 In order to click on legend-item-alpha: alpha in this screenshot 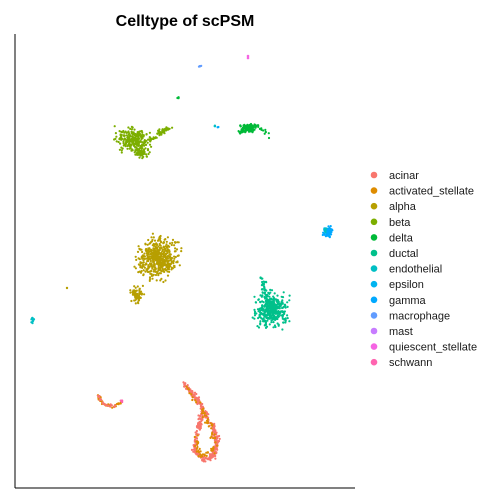, I will do `click(394, 207)`.